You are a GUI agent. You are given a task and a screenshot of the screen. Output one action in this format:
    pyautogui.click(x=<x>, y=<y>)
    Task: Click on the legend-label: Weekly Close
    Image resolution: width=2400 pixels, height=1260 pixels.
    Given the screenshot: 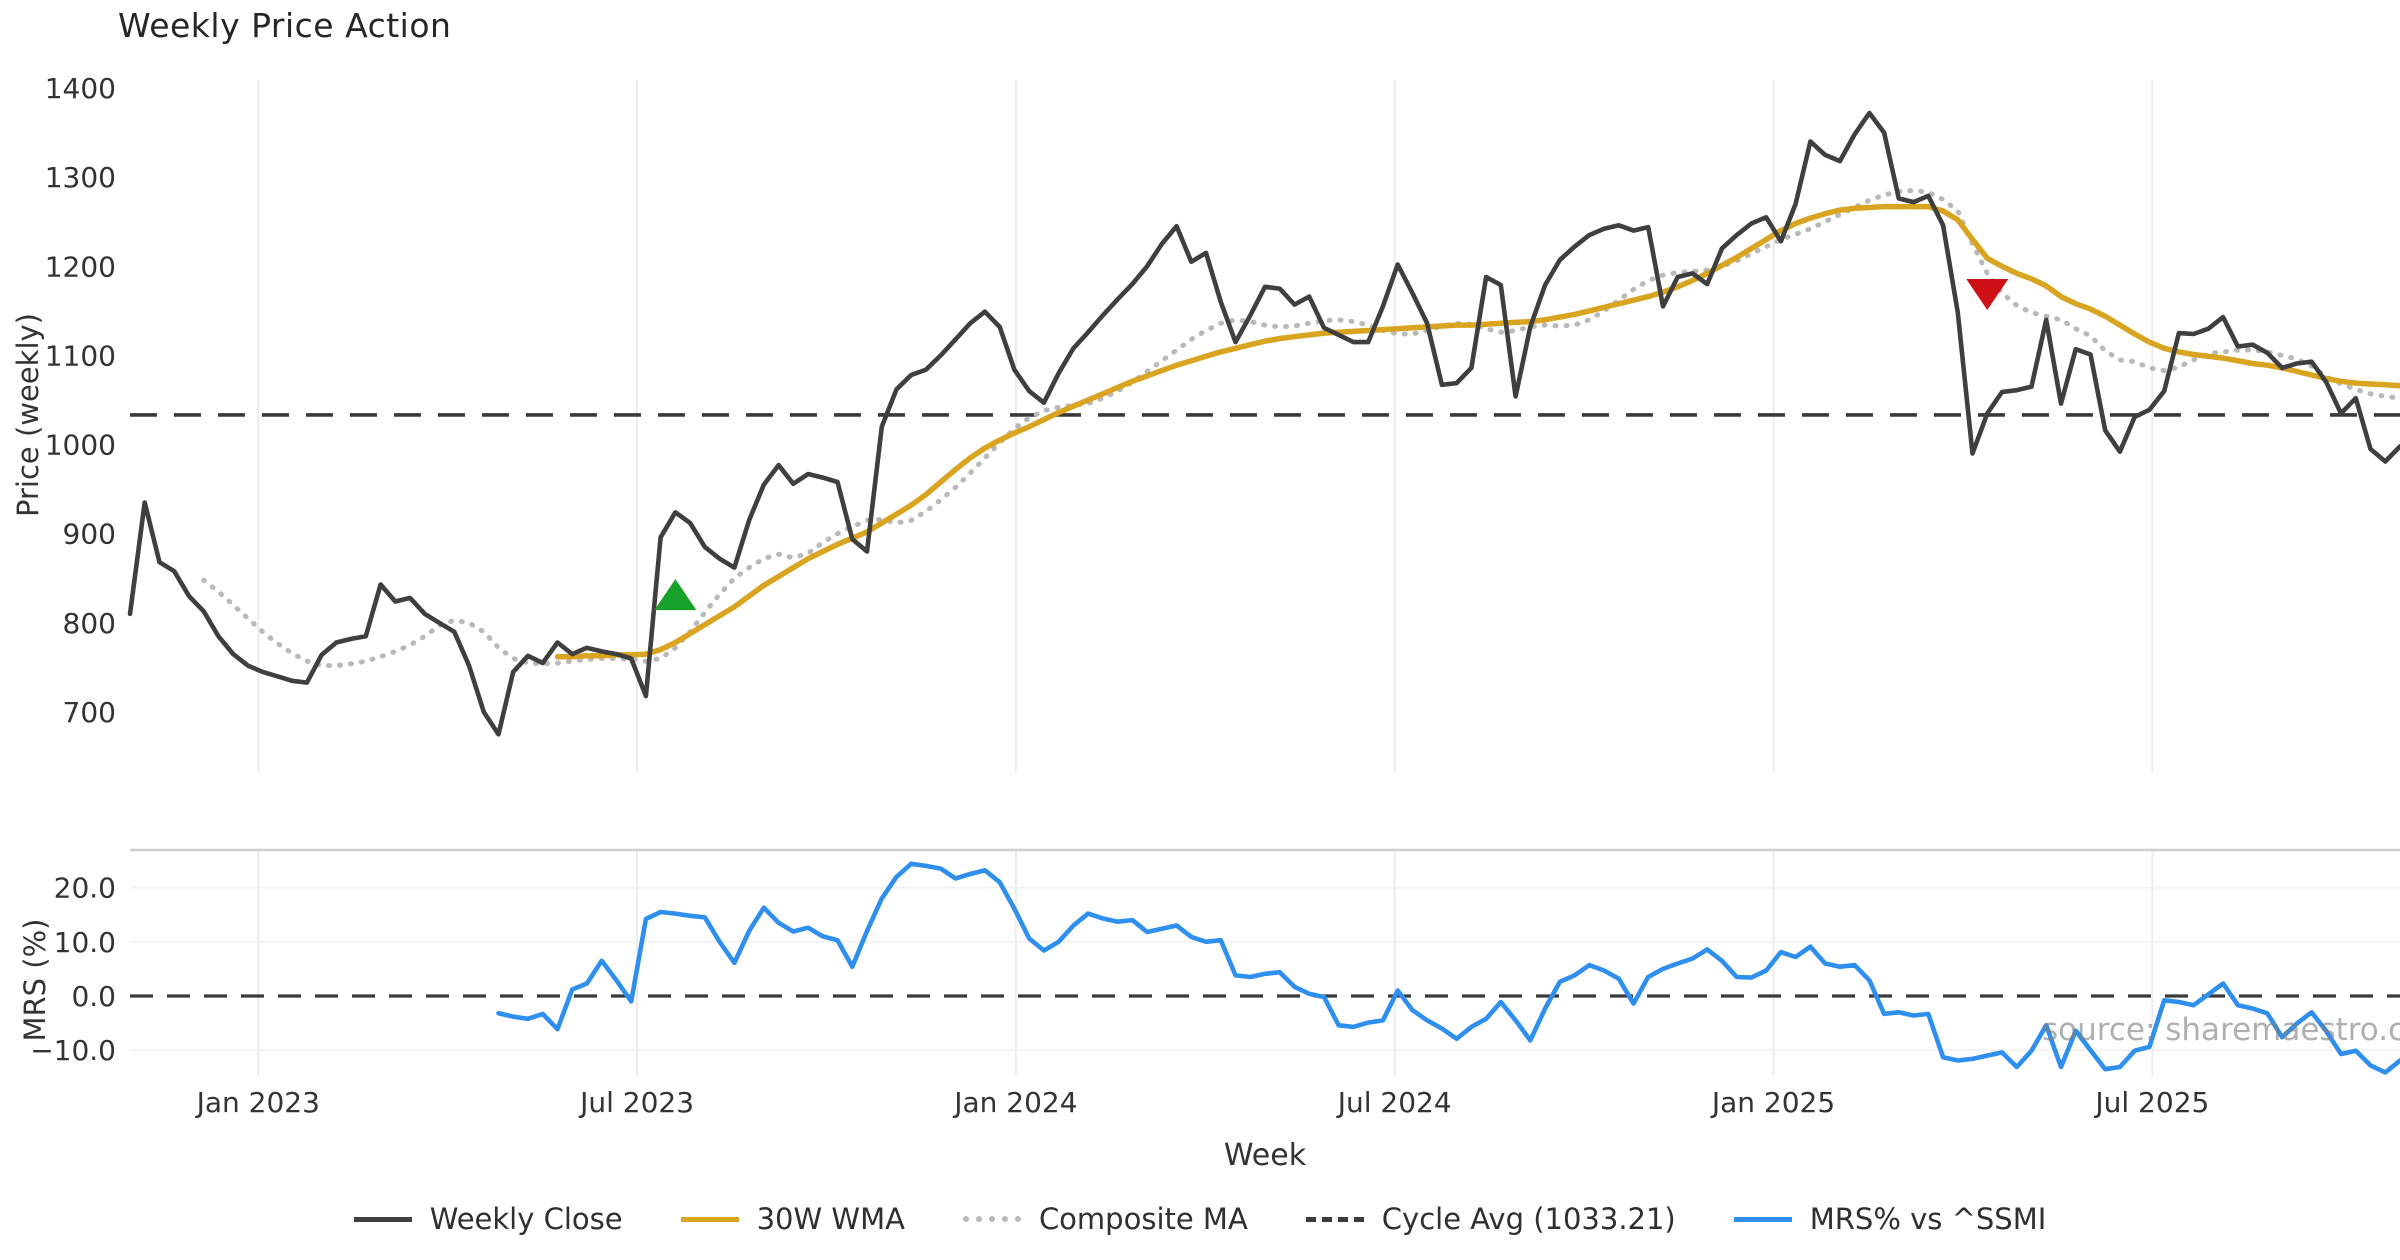 What is the action you would take?
    pyautogui.click(x=526, y=1219)
    